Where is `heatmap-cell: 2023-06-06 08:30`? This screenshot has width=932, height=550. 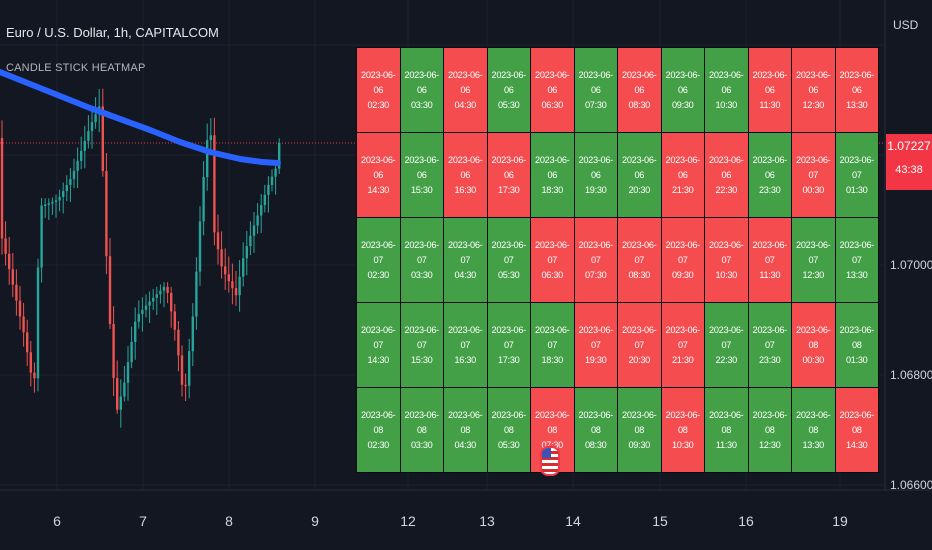 heatmap-cell: 2023-06-06 08:30 is located at coordinates (639, 90).